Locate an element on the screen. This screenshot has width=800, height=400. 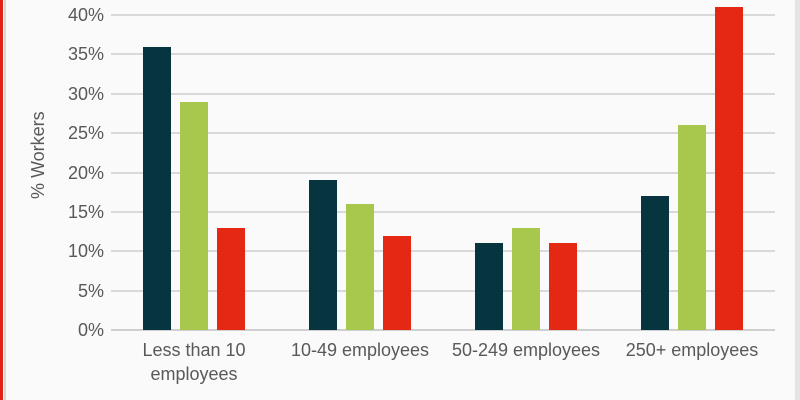
x-axis-category-label: 250+ employees is located at coordinates (692, 362).